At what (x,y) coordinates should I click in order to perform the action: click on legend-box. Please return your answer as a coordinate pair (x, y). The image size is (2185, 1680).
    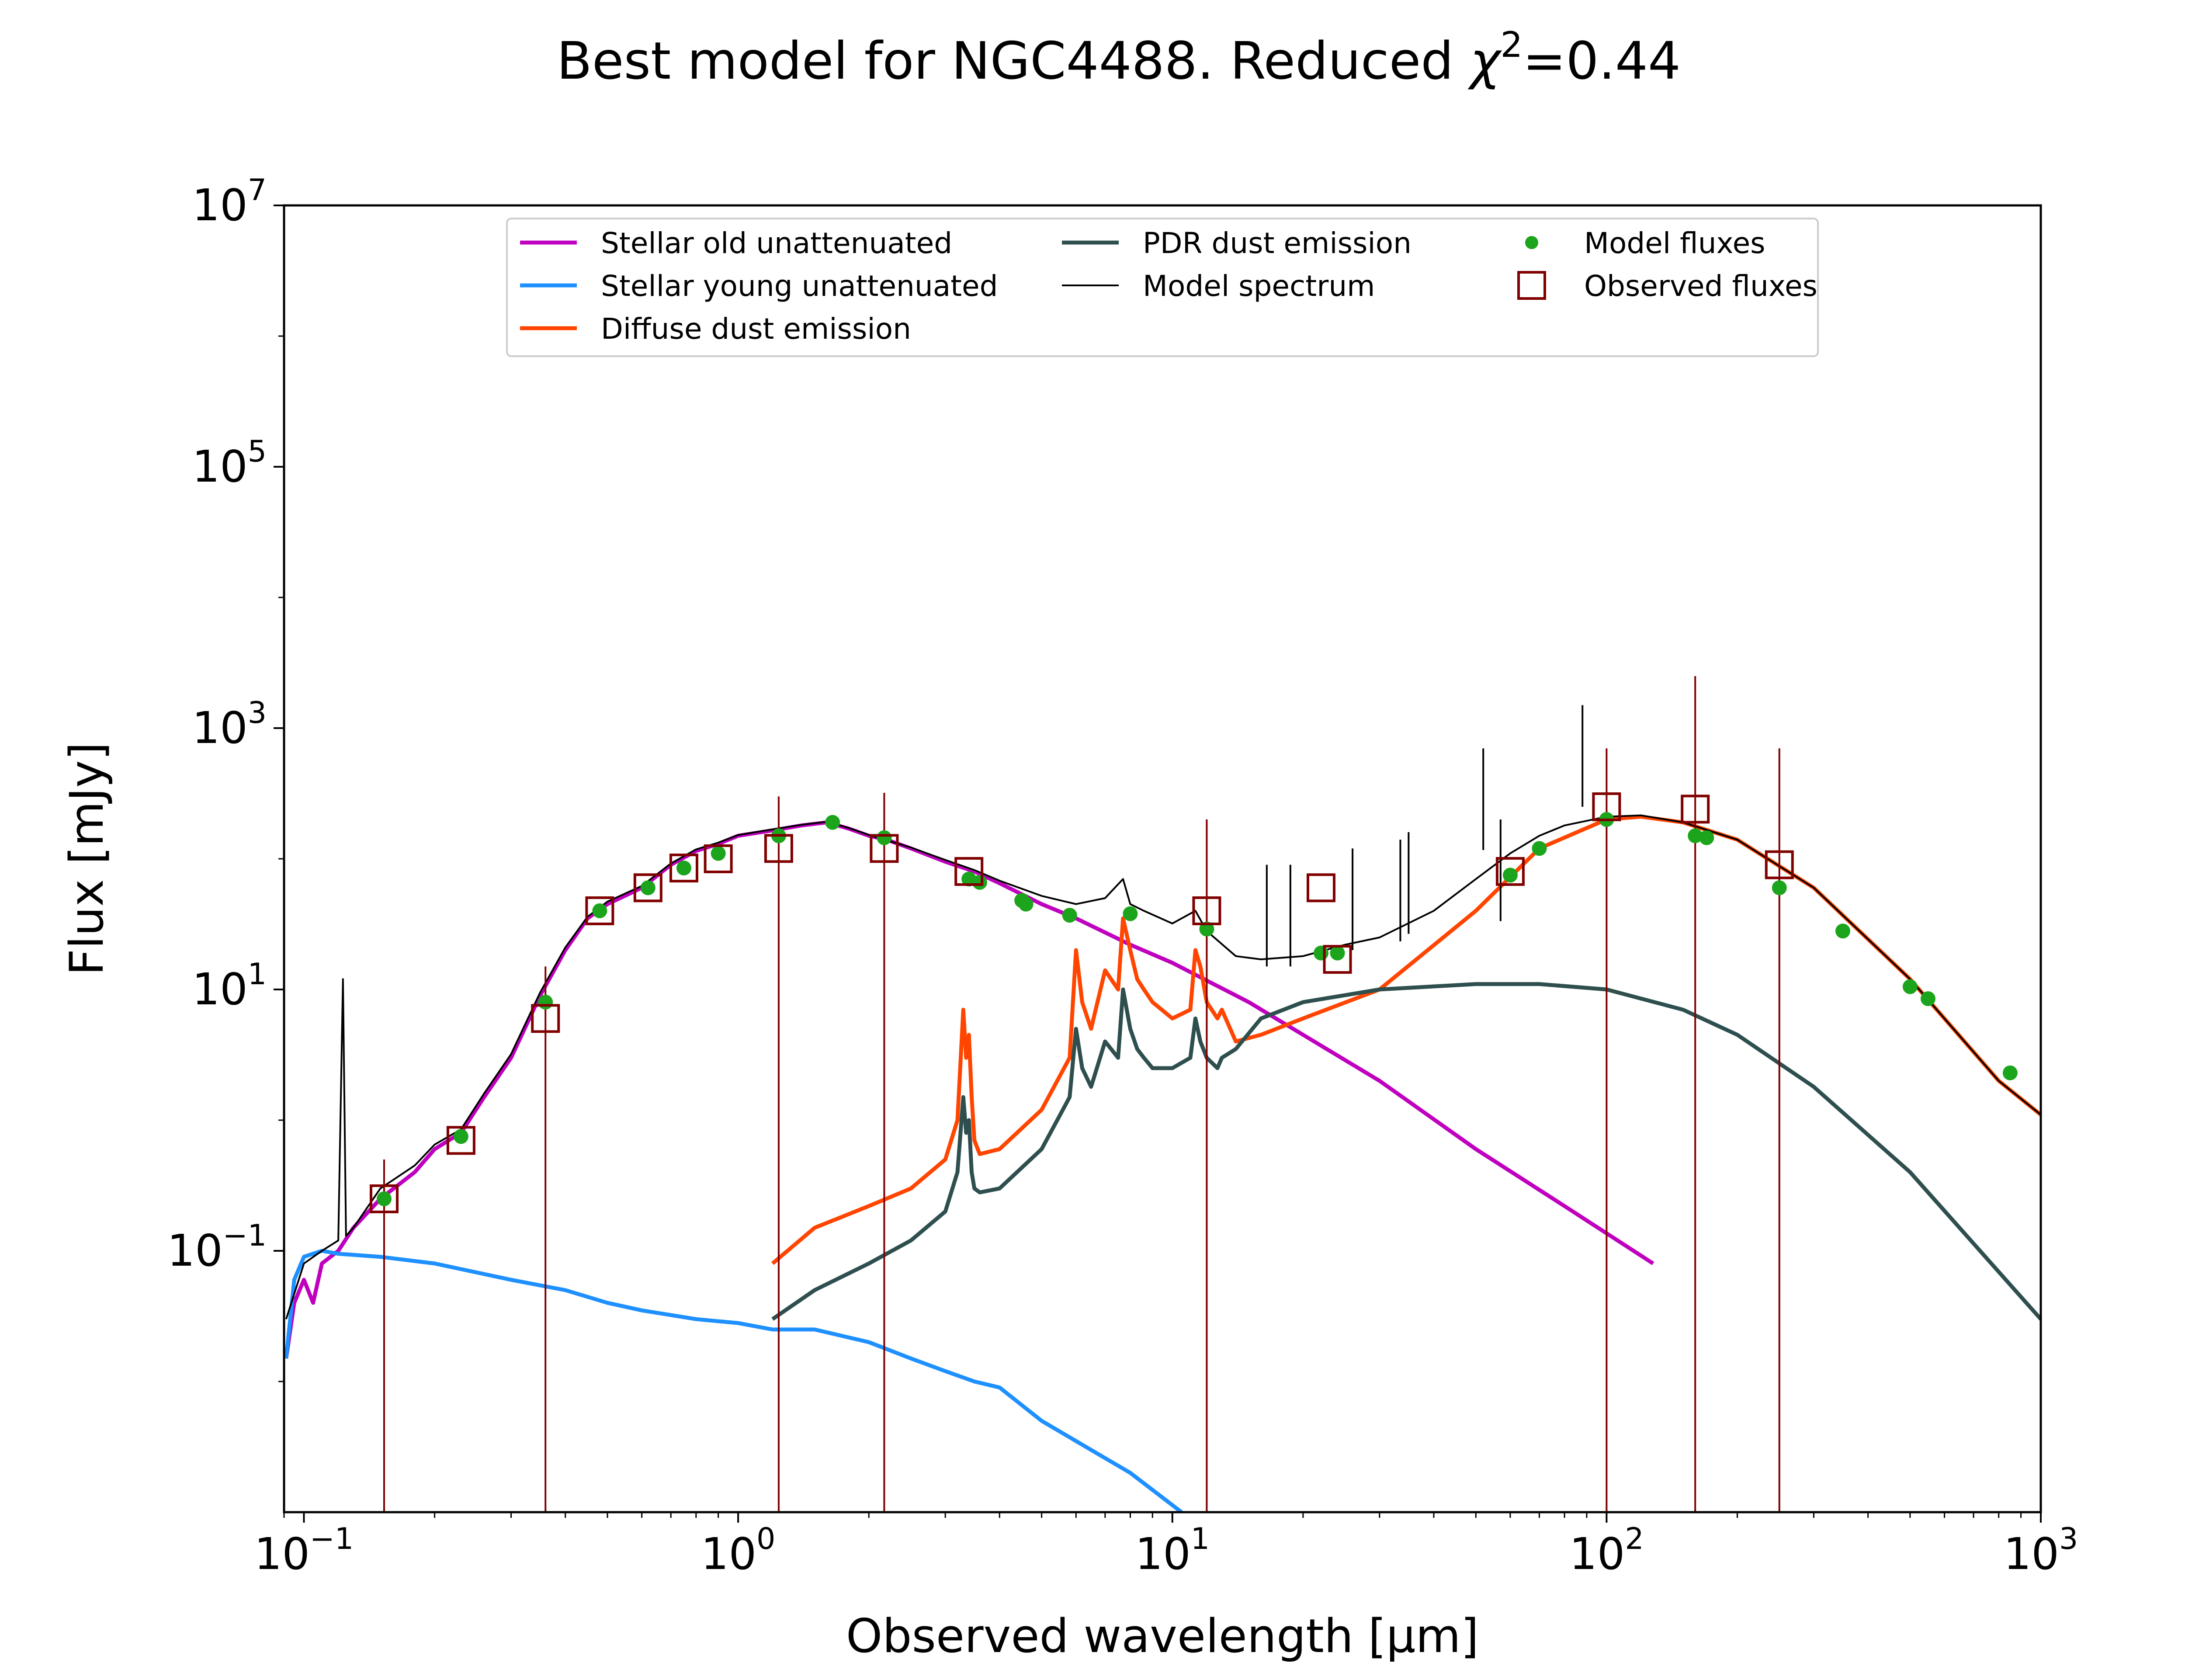
    Looking at the image, I should click on (1163, 287).